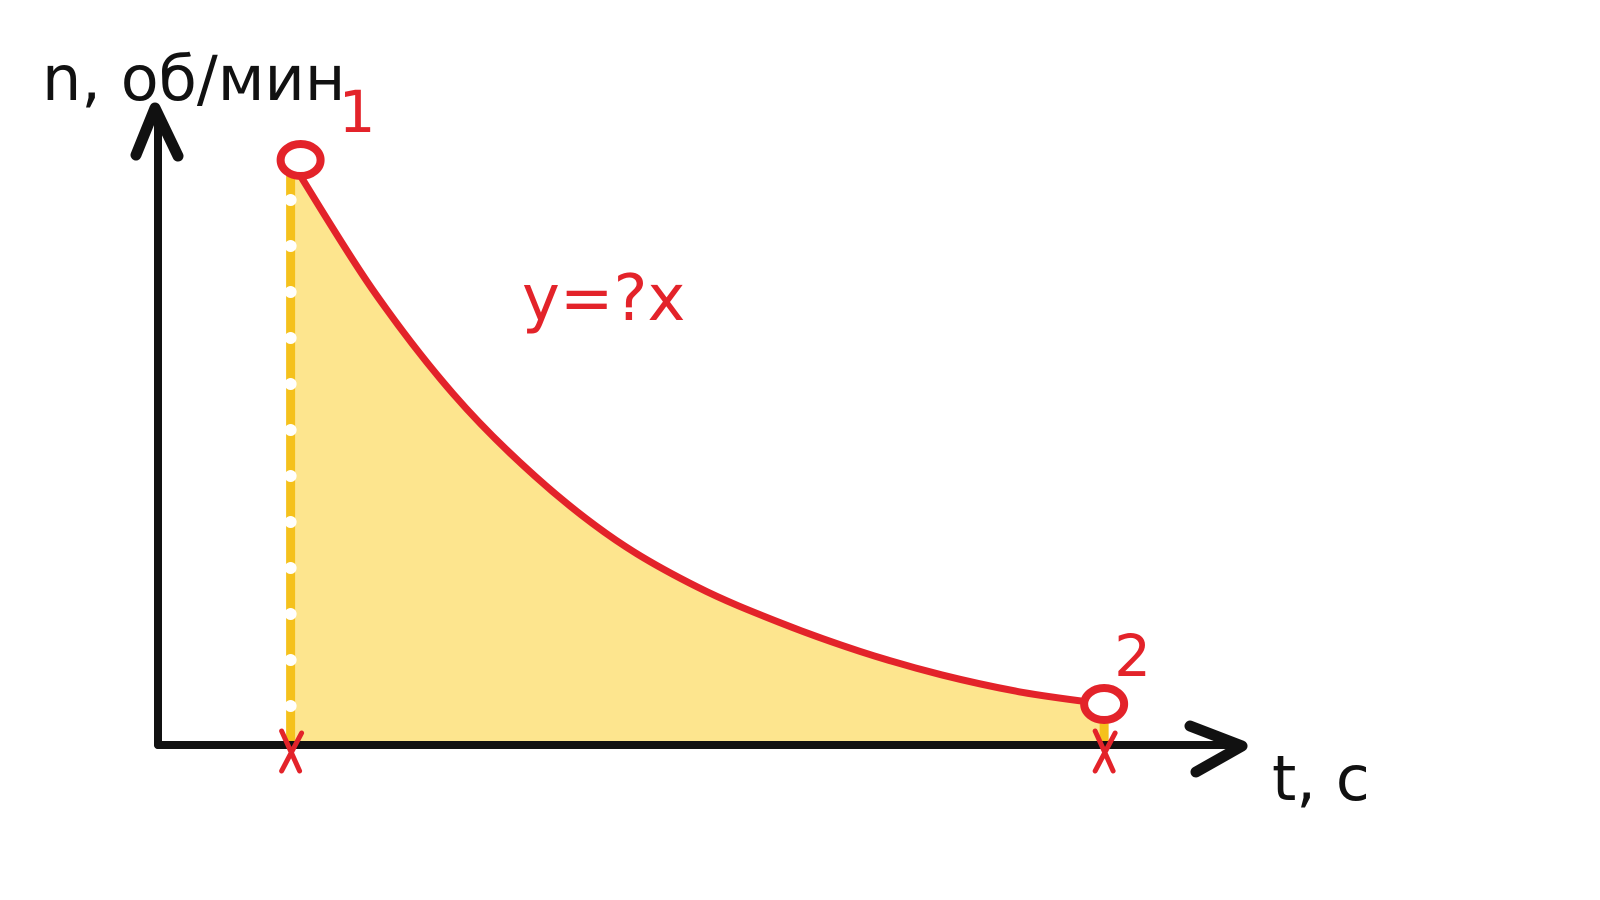  Describe the element at coordinates (1132, 656) in the screenshot. I see `point-label-2: 2` at that location.